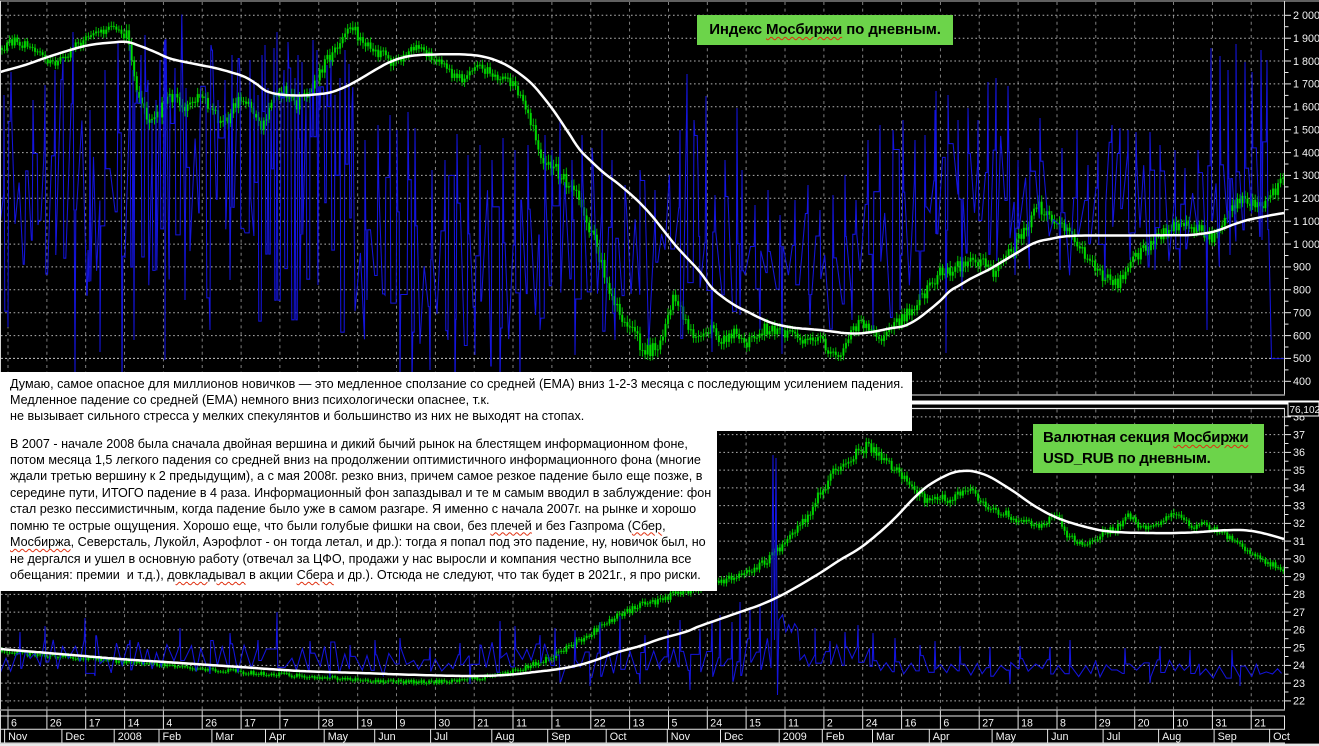 This screenshot has height=746, width=1319. I want to click on svg-text: 4, so click(169, 724).